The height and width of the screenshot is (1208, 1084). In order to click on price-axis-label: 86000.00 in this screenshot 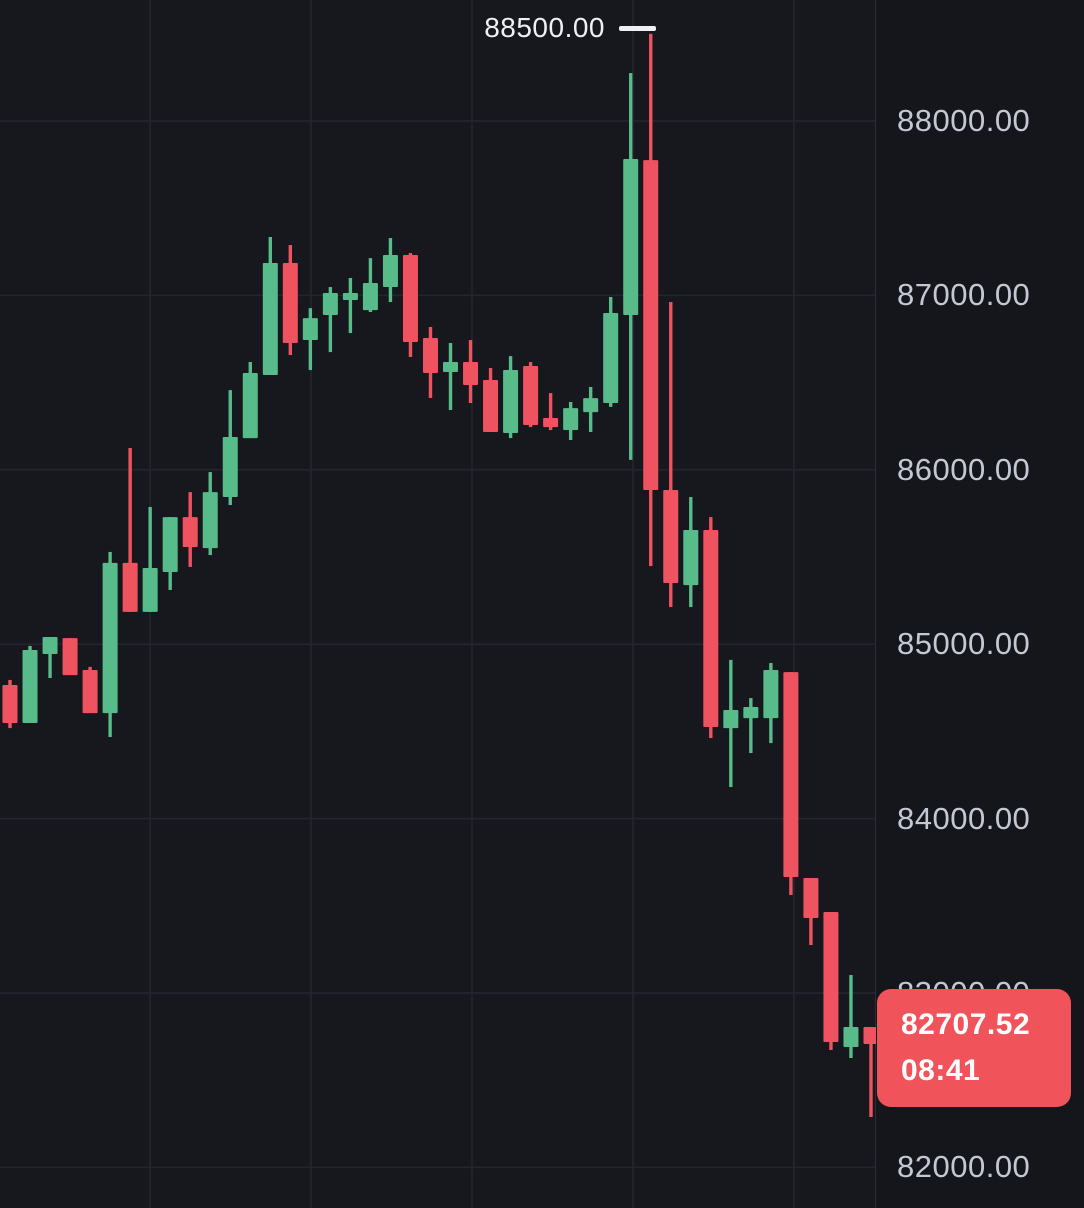, I will do `click(964, 469)`.